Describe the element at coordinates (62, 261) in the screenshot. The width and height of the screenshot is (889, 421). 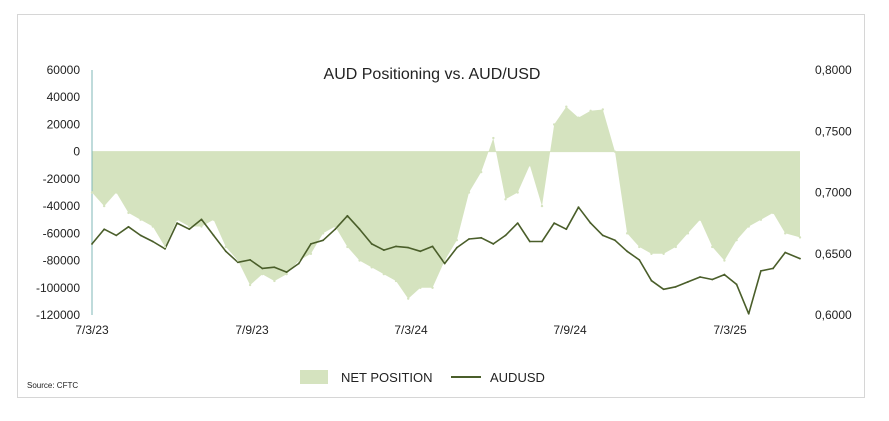
I see `left-axis-tick-label: -80000` at that location.